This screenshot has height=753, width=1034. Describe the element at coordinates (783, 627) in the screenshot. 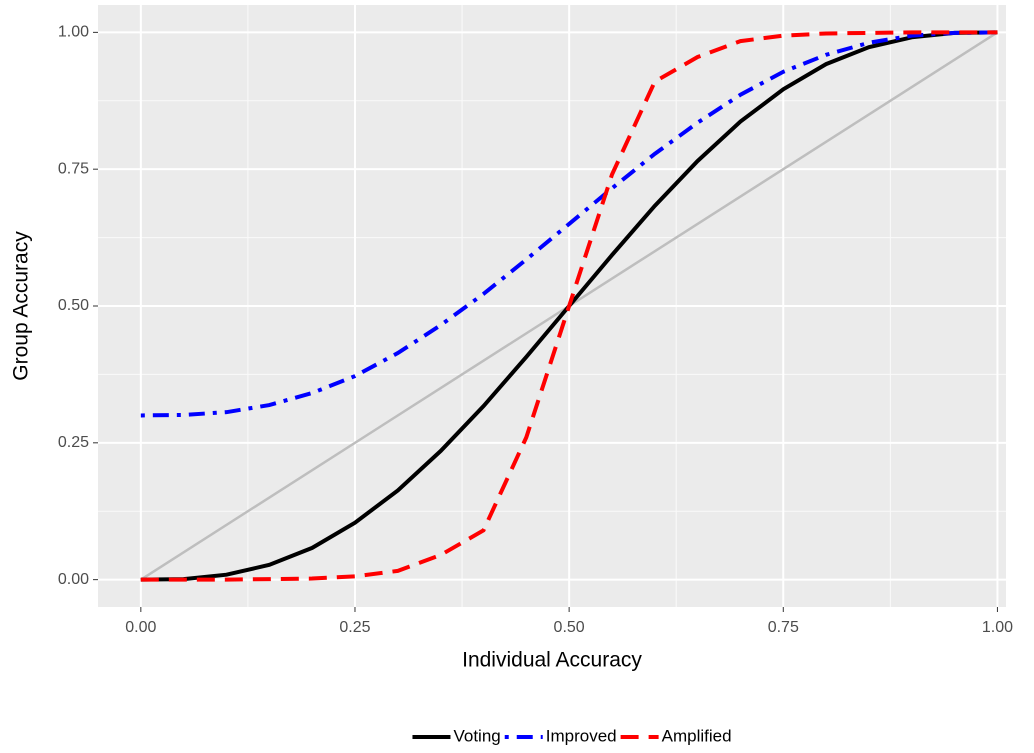

I see `x-tick-label: 0.75` at that location.